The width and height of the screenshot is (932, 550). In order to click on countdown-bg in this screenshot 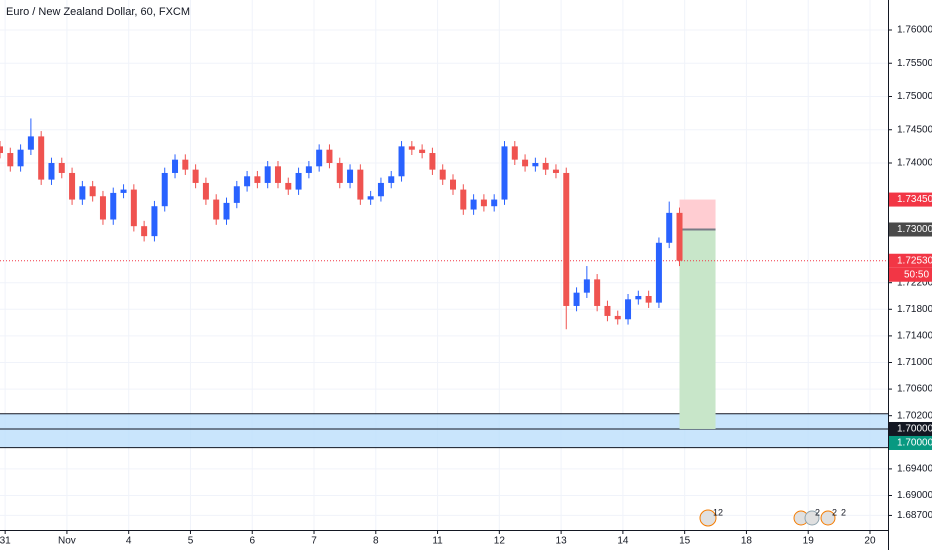, I will do `click(910, 274)`.